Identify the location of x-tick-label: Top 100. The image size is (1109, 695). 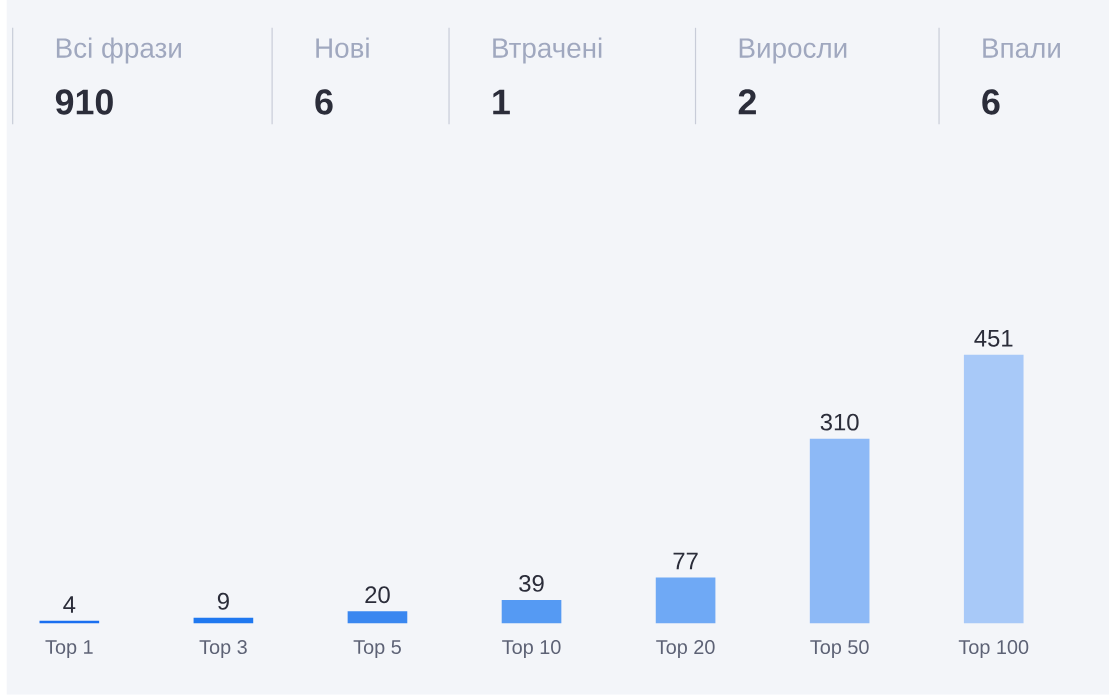
(993, 649).